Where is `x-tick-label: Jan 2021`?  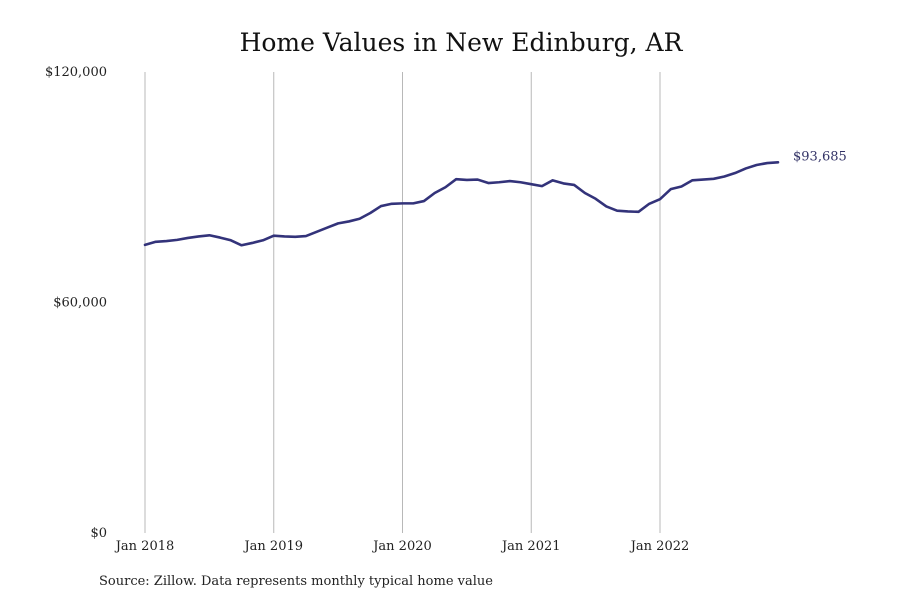 x-tick-label: Jan 2021 is located at coordinates (530, 546).